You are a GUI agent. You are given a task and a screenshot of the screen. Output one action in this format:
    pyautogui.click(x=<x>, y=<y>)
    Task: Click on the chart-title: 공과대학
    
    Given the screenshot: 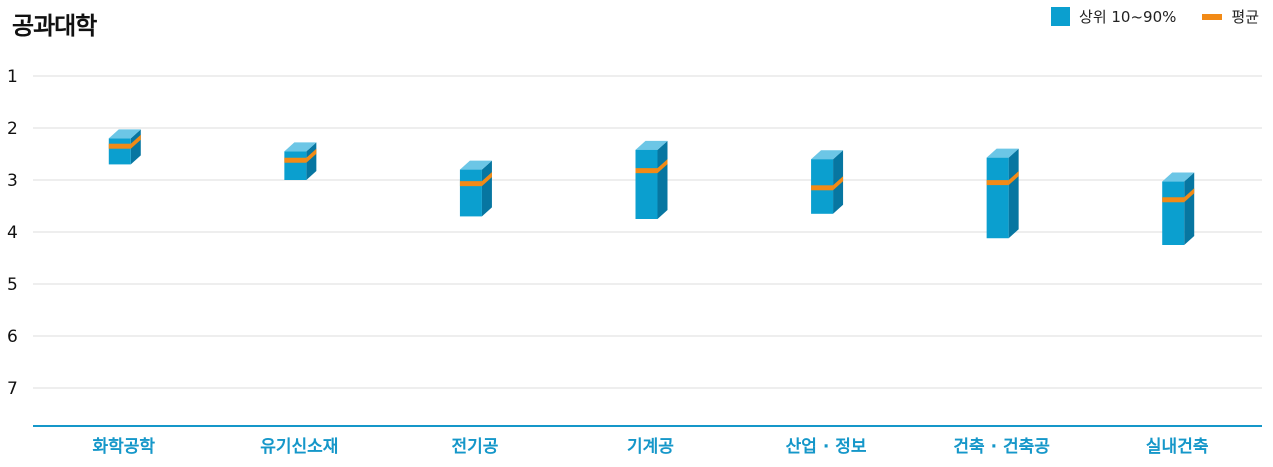 What is the action you would take?
    pyautogui.click(x=54, y=26)
    